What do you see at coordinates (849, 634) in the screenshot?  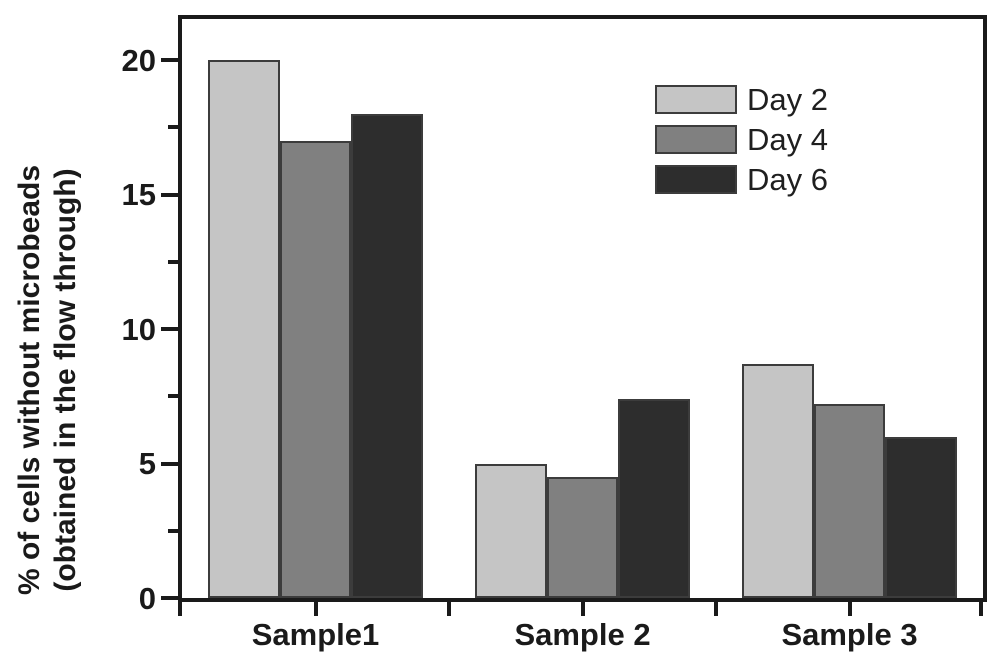 I see `x-axis-category-label: Sample 3` at bounding box center [849, 634].